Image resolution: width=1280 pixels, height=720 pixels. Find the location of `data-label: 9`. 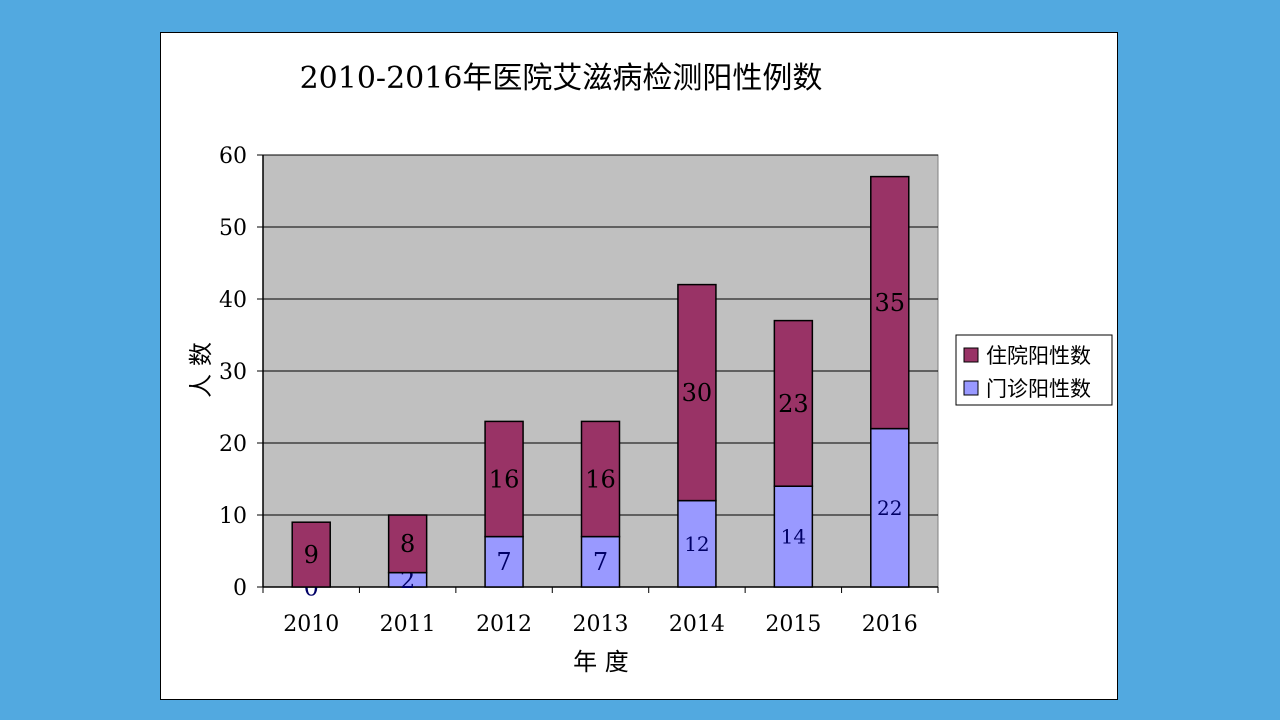

data-label: 9 is located at coordinates (311, 555).